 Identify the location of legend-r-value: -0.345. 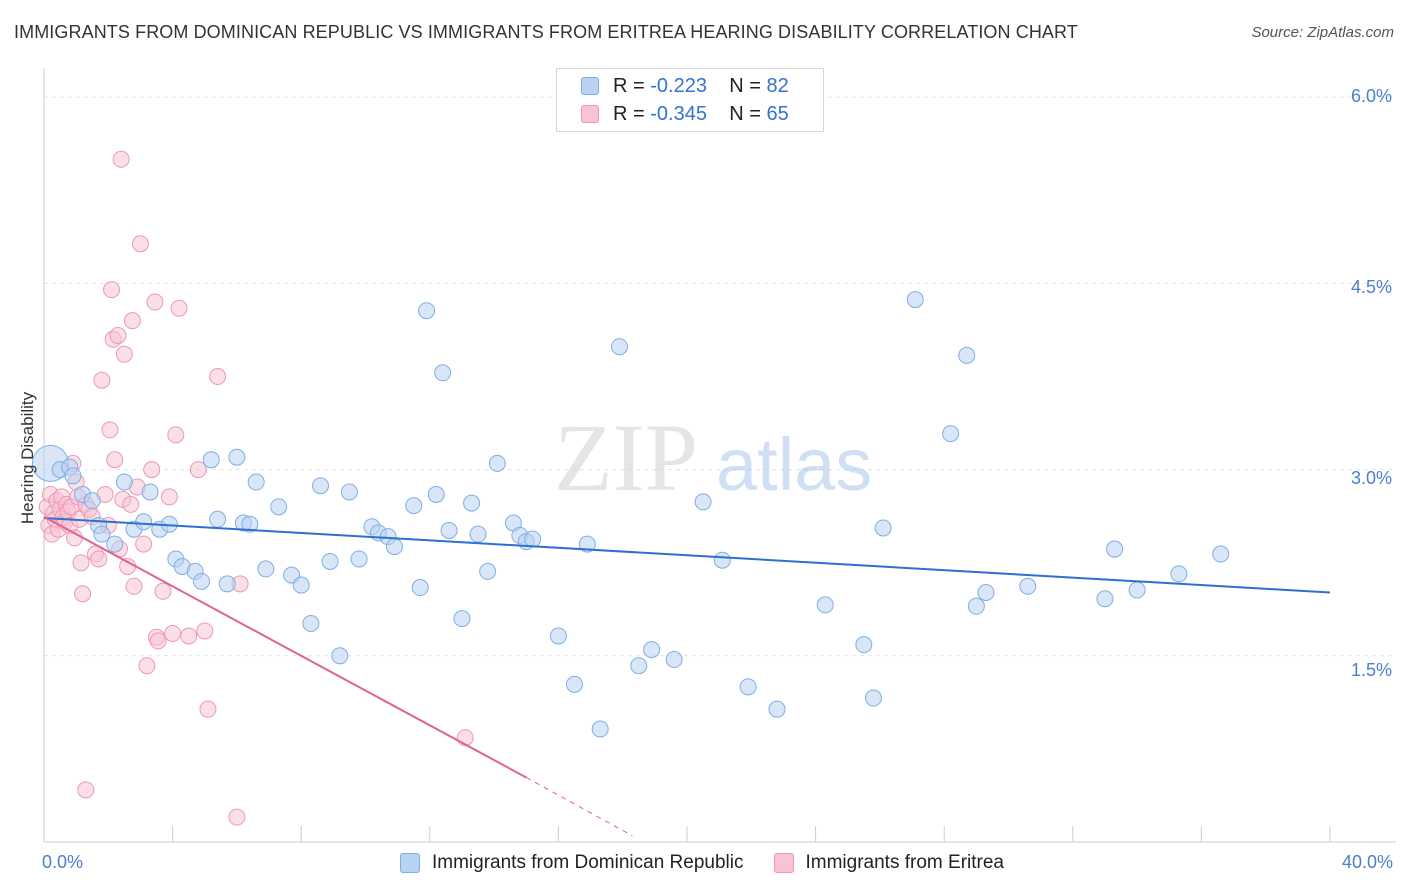
(678, 113).